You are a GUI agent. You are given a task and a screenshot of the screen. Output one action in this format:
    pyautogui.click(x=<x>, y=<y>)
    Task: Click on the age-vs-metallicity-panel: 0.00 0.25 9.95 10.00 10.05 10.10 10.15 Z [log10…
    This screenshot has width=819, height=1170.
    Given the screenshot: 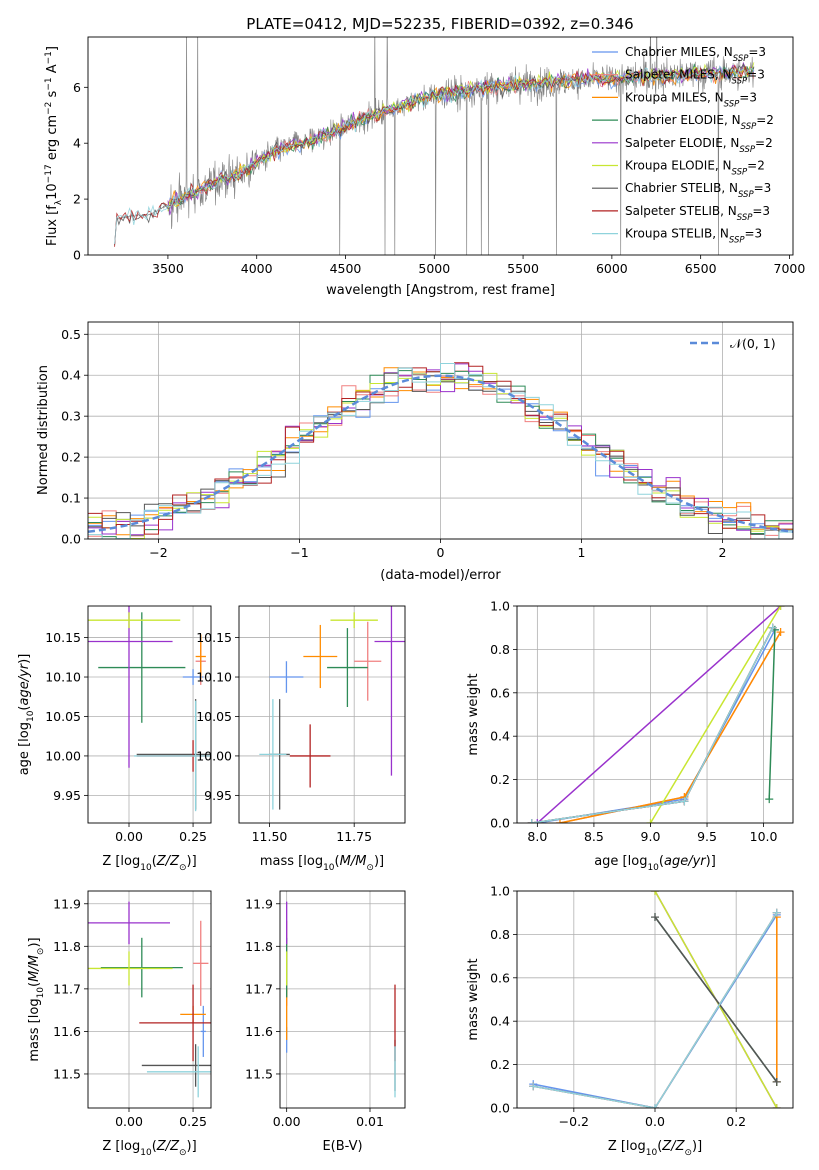 What is the action you would take?
    pyautogui.click(x=114, y=739)
    